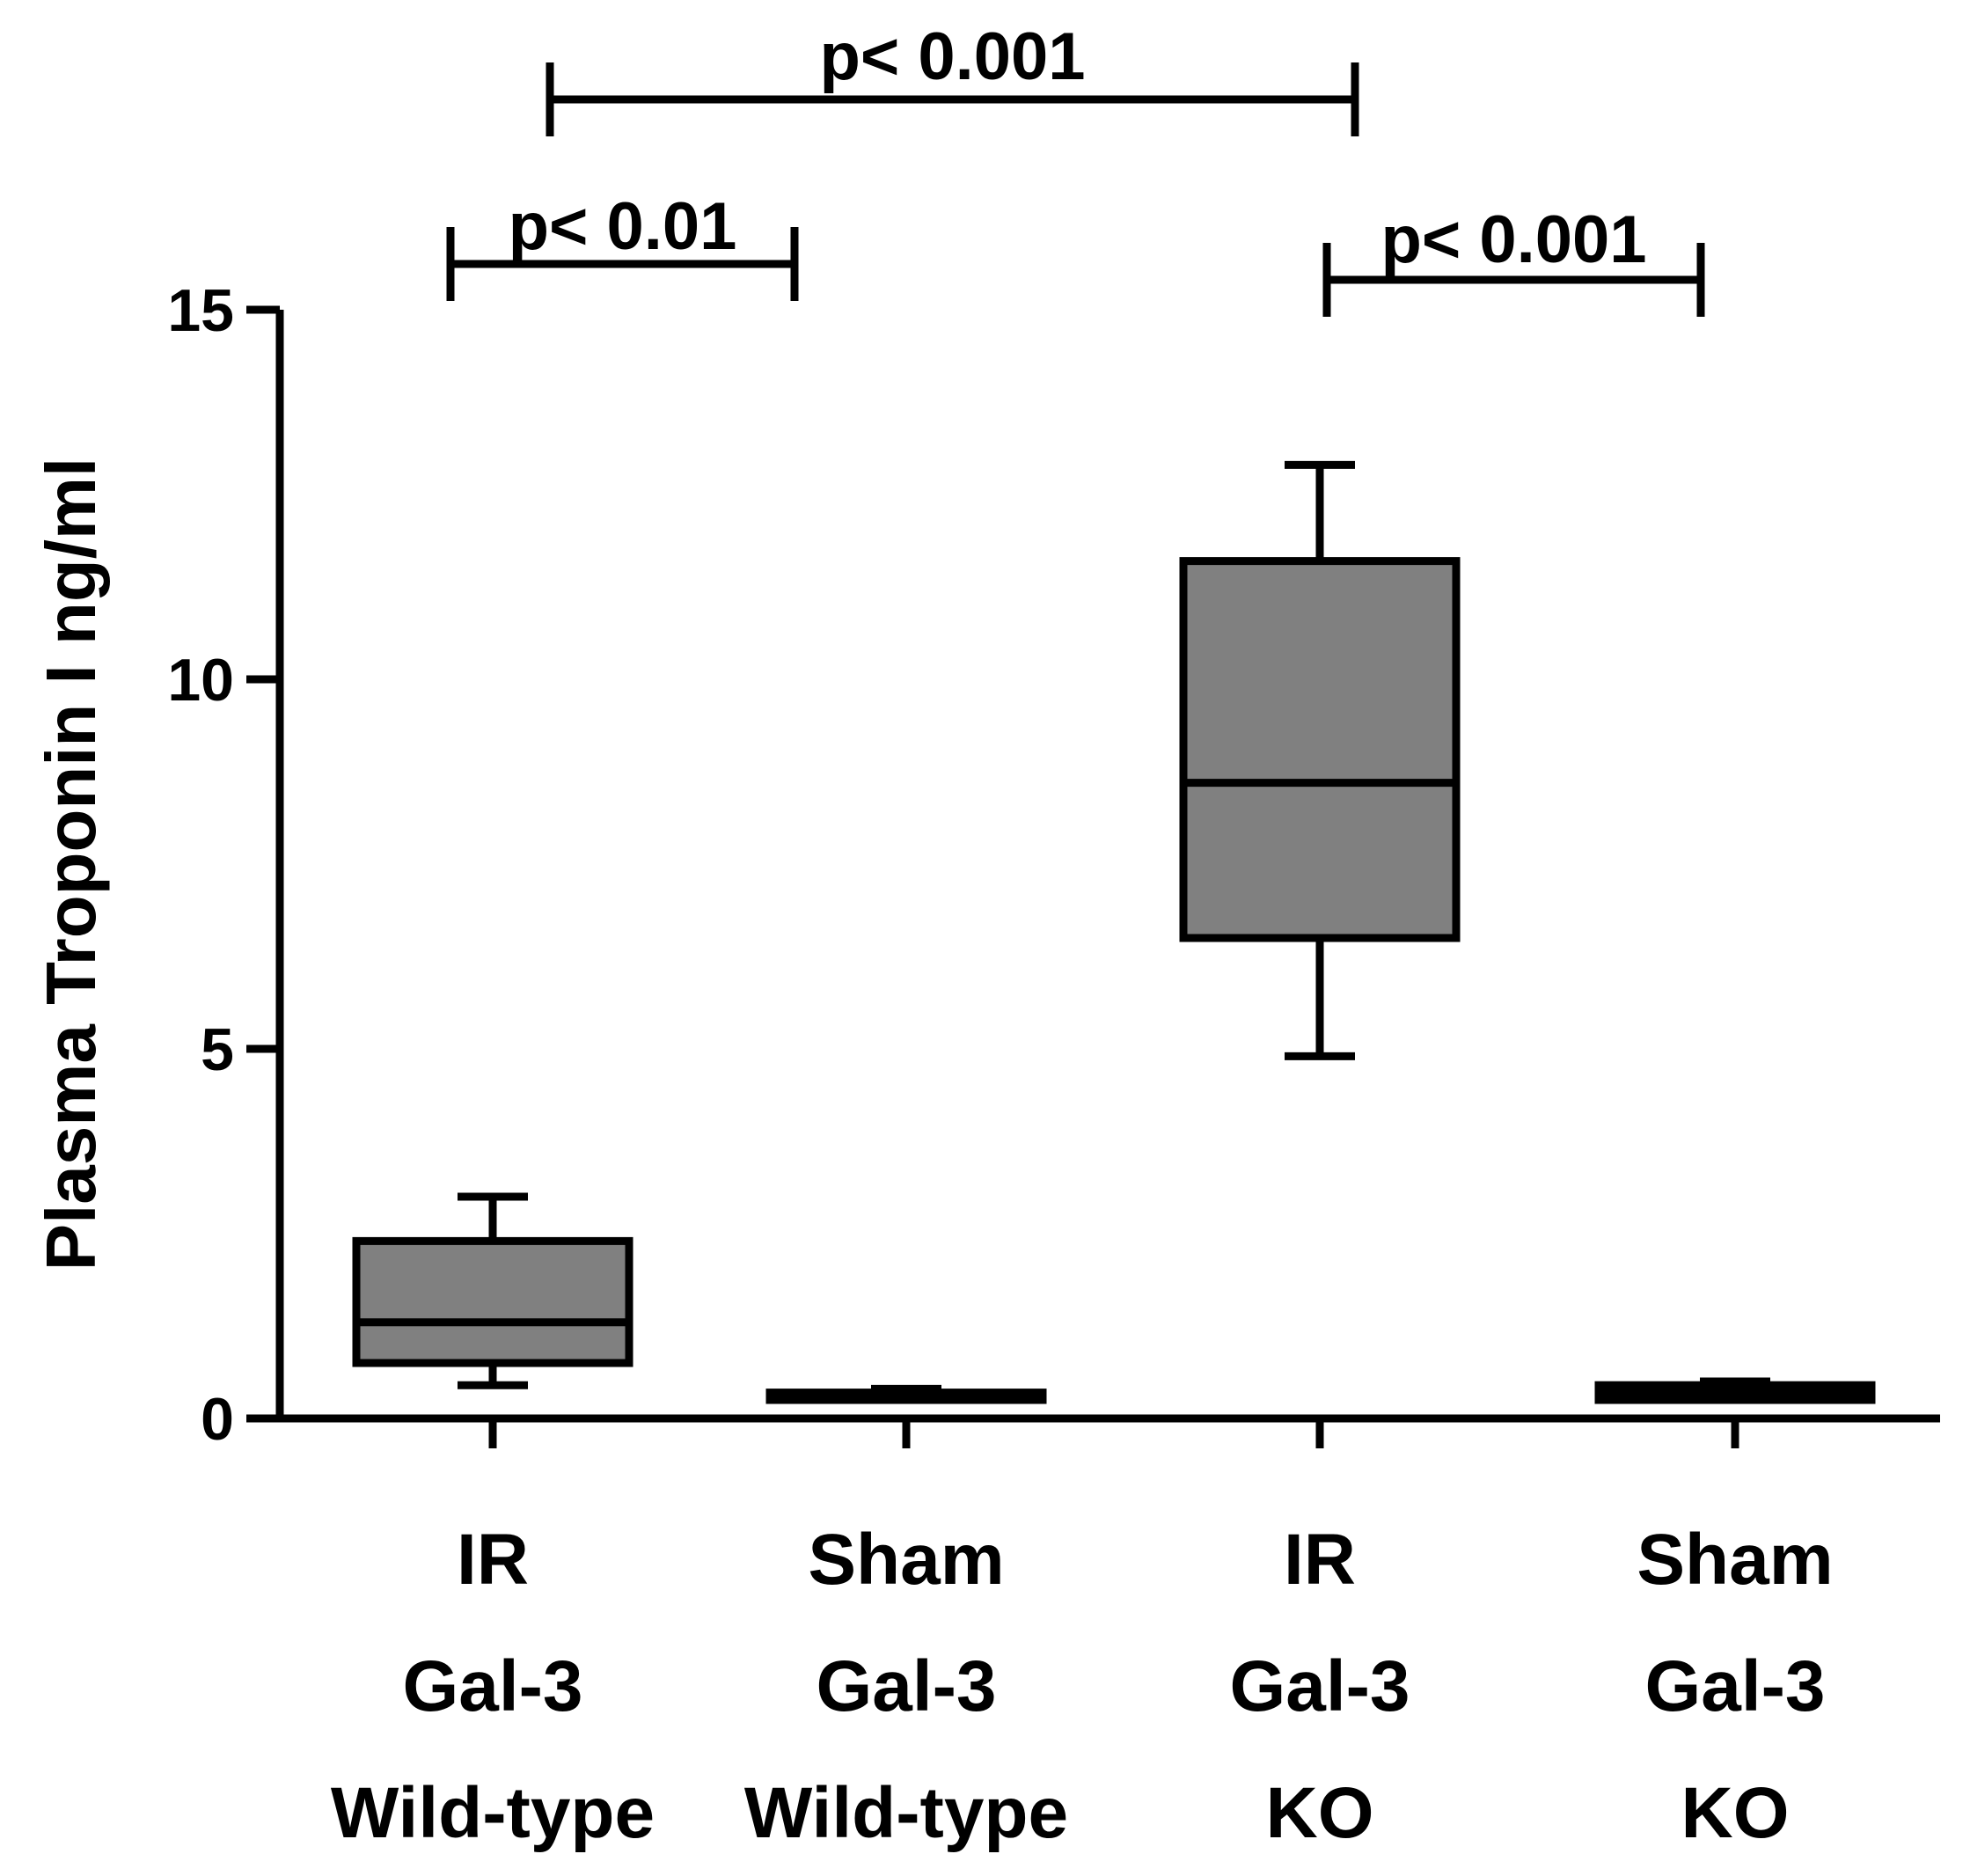  Describe the element at coordinates (623, 226) in the screenshot. I see `significance-label: p< 0.01` at that location.